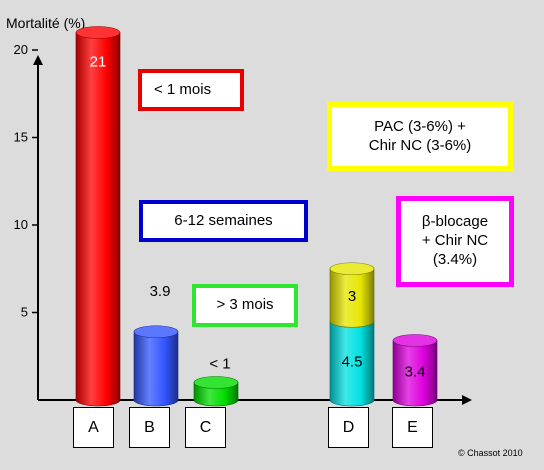 Image resolution: width=544 pixels, height=470 pixels. What do you see at coordinates (21, 49) in the screenshot?
I see `y-tick-label: 20` at bounding box center [21, 49].